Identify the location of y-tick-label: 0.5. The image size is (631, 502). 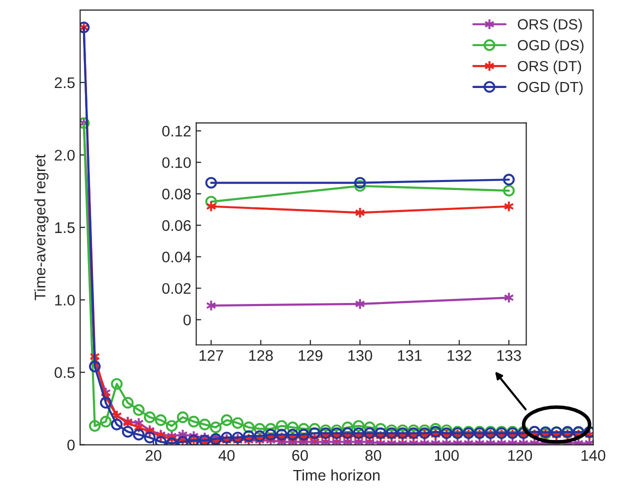
(64, 372).